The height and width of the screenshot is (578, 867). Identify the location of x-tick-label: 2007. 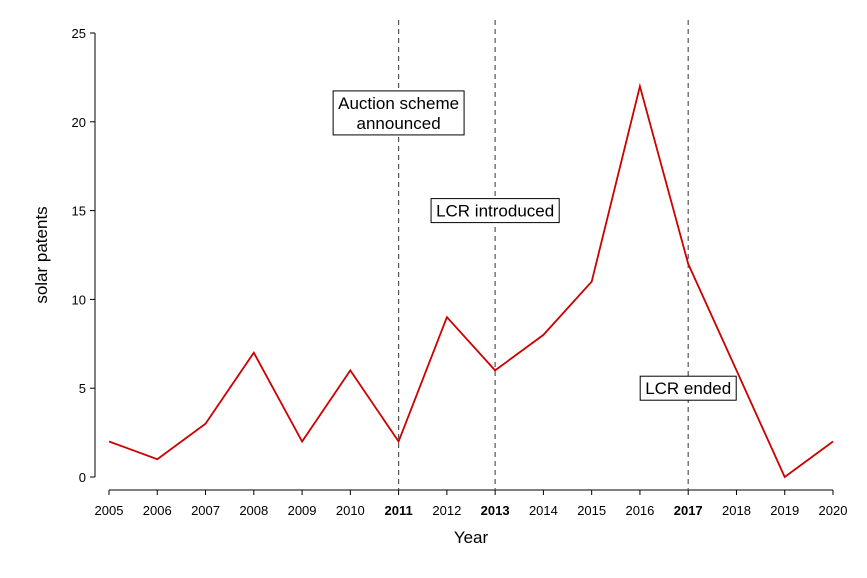
(205, 510).